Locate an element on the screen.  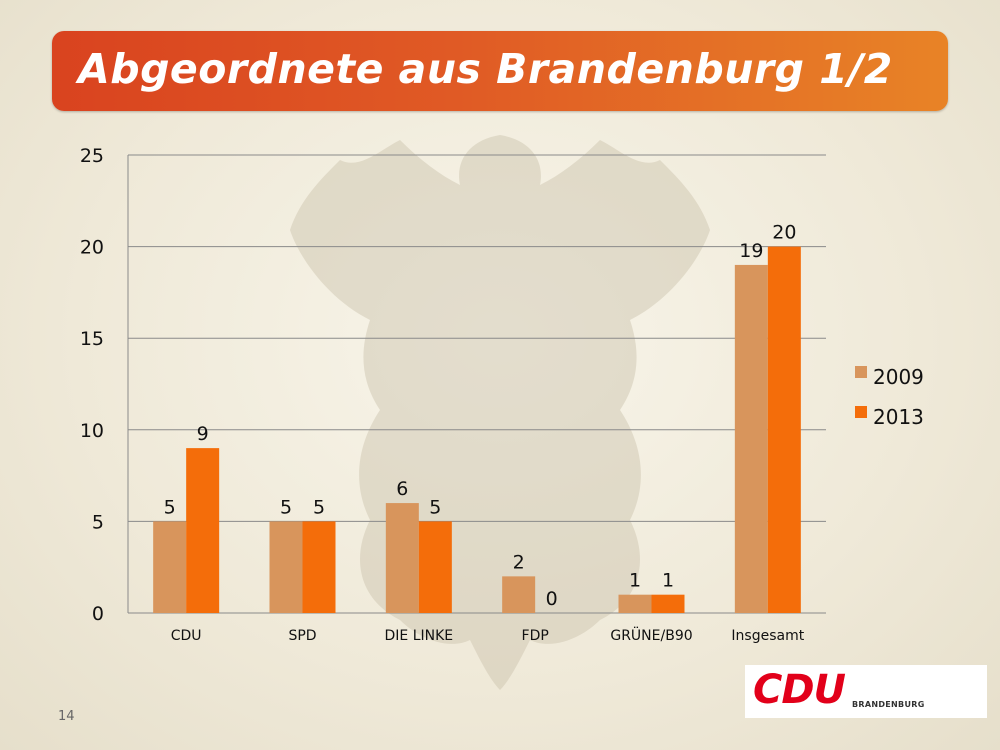
data-label: 0 is located at coordinates (552, 599).